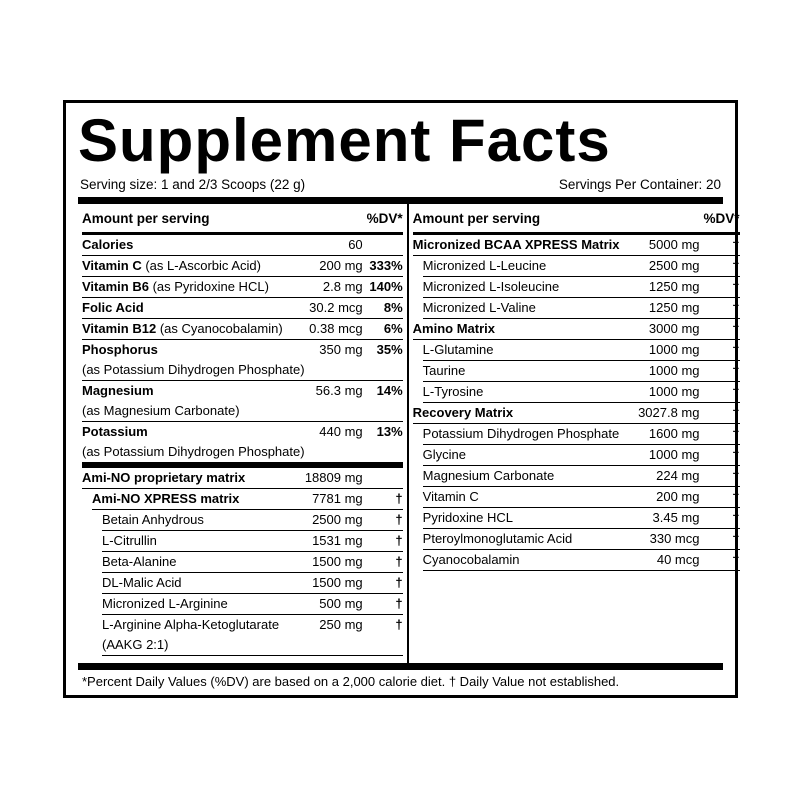 Image resolution: width=800 pixels, height=800 pixels. I want to click on ingredient: Ami-NO proprietary matrix, so click(182, 478).